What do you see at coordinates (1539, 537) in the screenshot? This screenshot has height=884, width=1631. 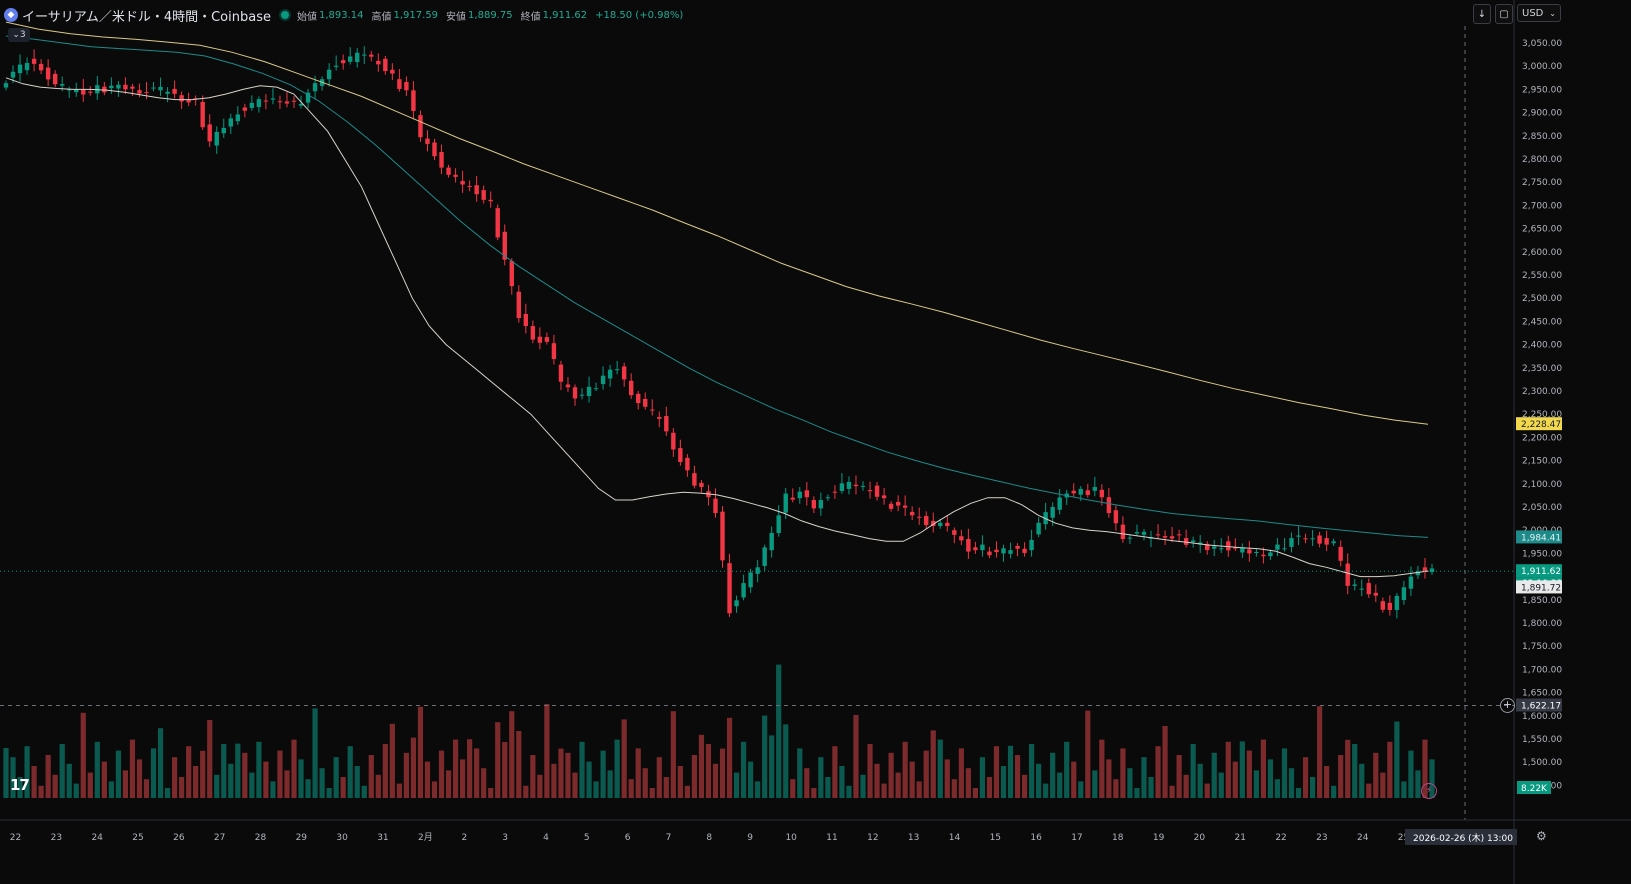 I see `ma-mid-price-tag-bg` at bounding box center [1539, 537].